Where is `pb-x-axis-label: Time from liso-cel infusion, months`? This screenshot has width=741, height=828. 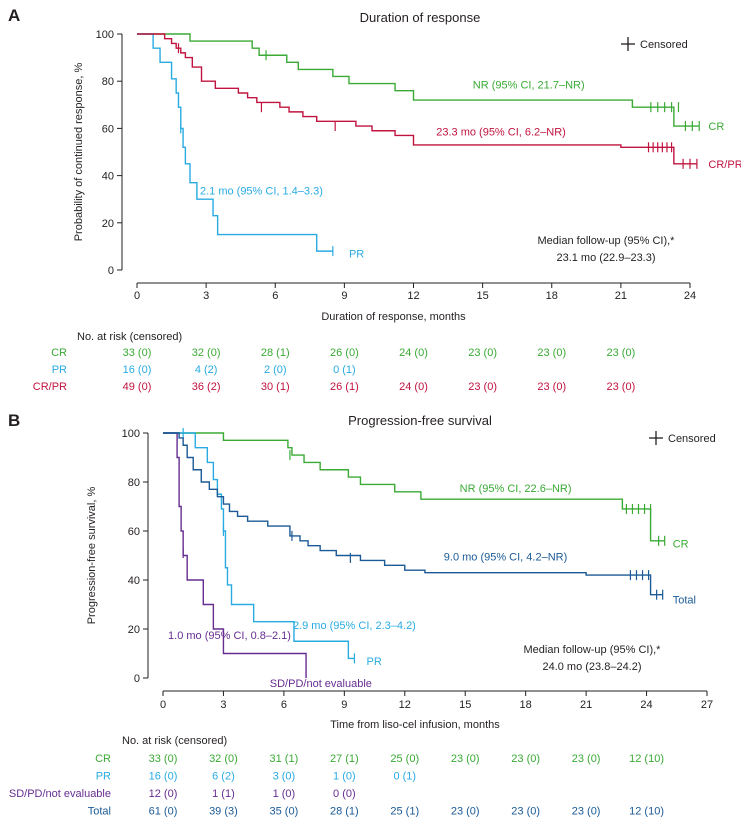
pb-x-axis-label: Time from liso-cel infusion, months is located at coordinates (415, 725).